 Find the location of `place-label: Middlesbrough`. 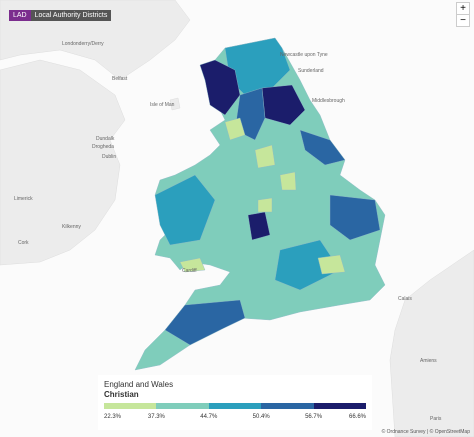

place-label: Middlesbrough is located at coordinates (328, 101).